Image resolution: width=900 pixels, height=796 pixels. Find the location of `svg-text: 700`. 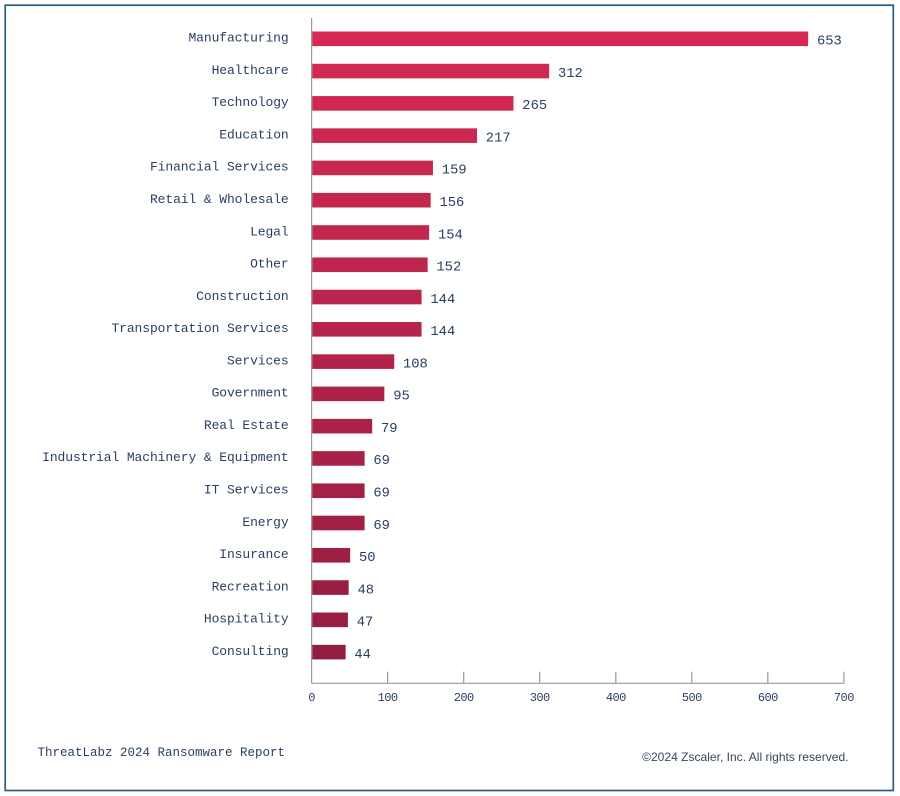

svg-text: 700 is located at coordinates (844, 698).